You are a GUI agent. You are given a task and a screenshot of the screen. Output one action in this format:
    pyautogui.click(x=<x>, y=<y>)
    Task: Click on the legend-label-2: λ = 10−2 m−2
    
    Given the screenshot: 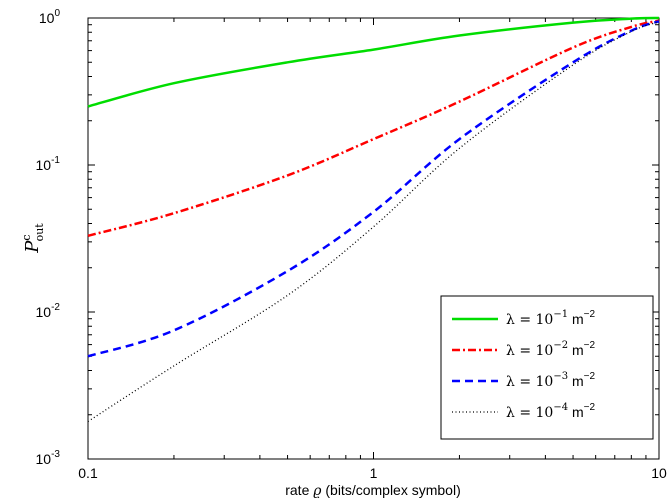 What is the action you would take?
    pyautogui.click(x=550, y=349)
    